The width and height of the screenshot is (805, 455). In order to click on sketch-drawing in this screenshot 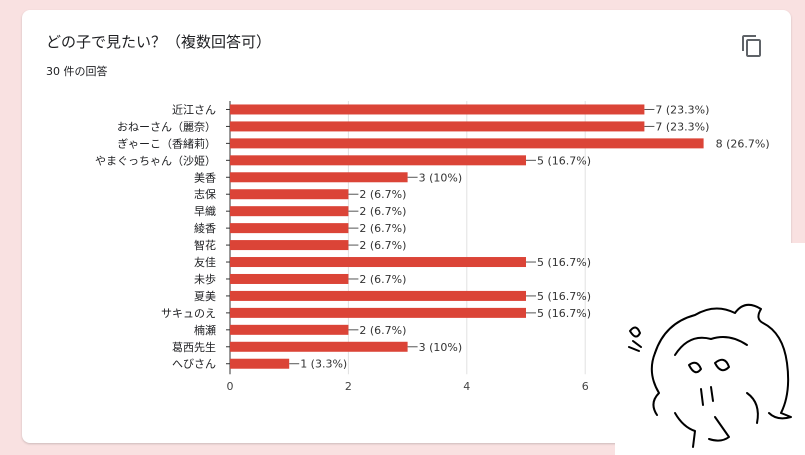, I will do `click(710, 375)`.